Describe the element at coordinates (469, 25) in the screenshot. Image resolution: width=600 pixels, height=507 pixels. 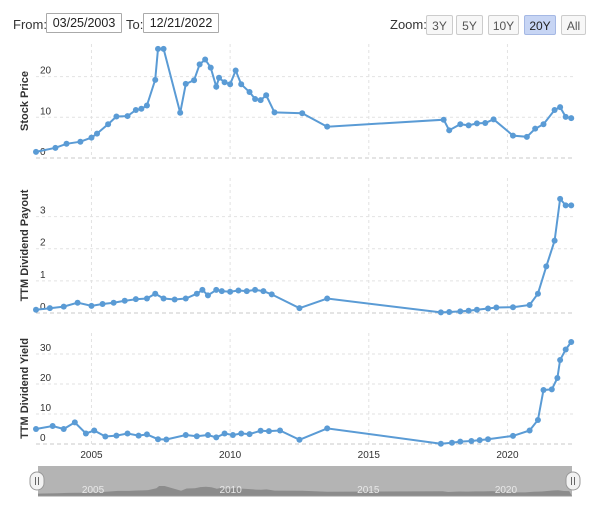
I see `zoom-button-5y: 5Y` at that location.